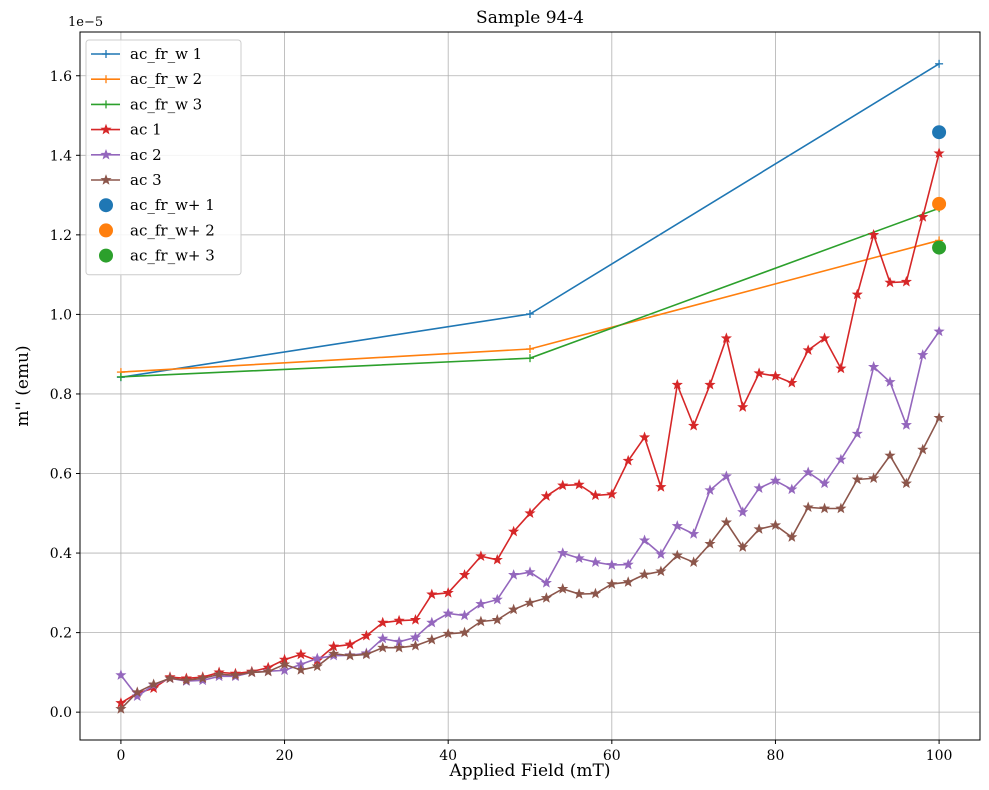 The width and height of the screenshot is (989, 790). Describe the element at coordinates (61, 634) in the screenshot. I see `y-tick-label: 0.2` at that location.